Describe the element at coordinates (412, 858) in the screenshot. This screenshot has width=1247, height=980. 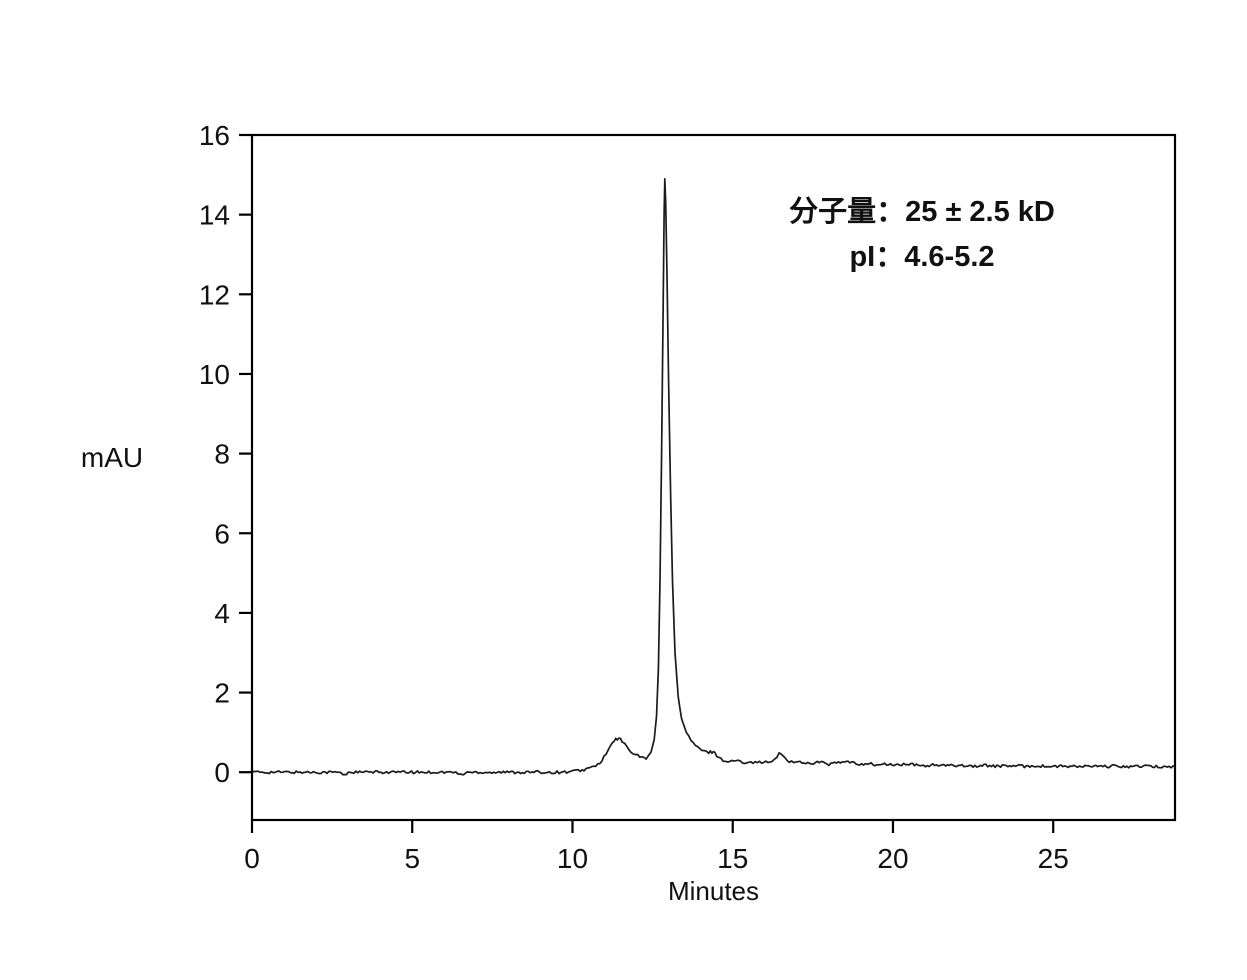
I see `x-tick-label: 5` at that location.